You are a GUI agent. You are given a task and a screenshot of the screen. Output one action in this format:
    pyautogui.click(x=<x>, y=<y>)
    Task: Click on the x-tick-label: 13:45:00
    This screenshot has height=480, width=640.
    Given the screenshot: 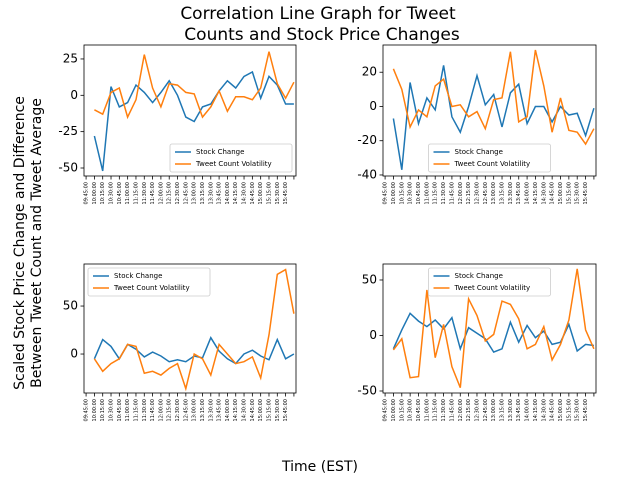 What is the action you would take?
    pyautogui.click(x=220, y=410)
    